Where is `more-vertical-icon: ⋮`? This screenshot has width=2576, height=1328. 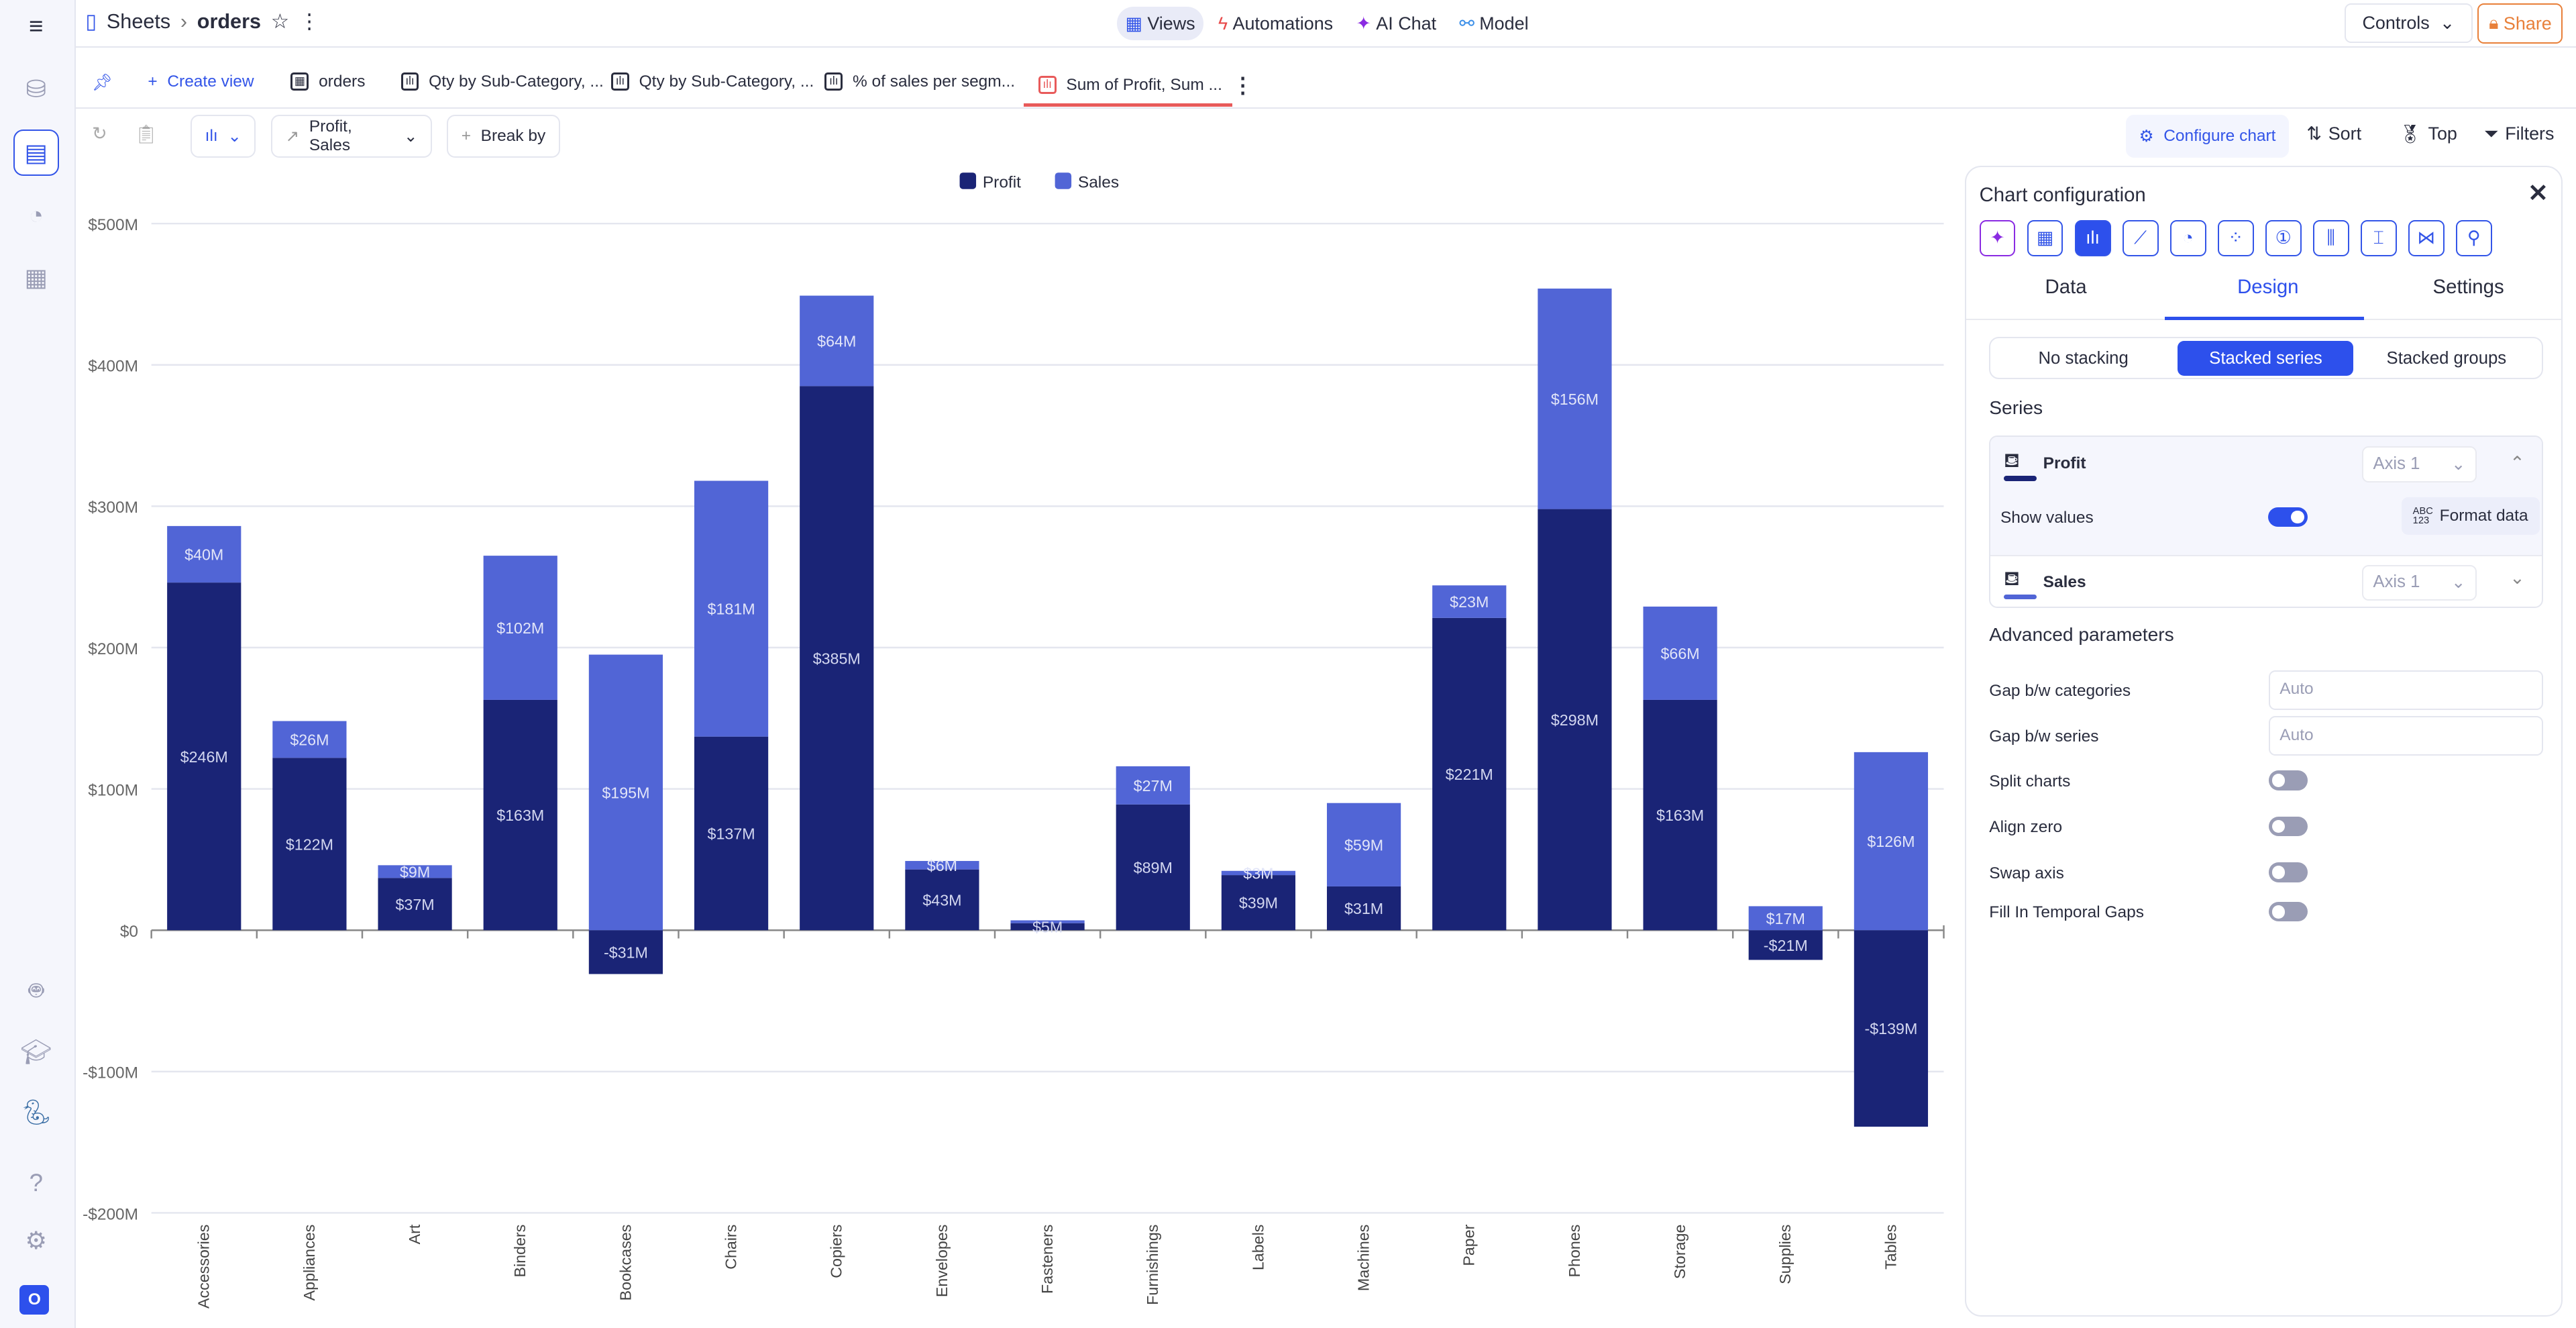 more-vertical-icon: ⋮ is located at coordinates (309, 21).